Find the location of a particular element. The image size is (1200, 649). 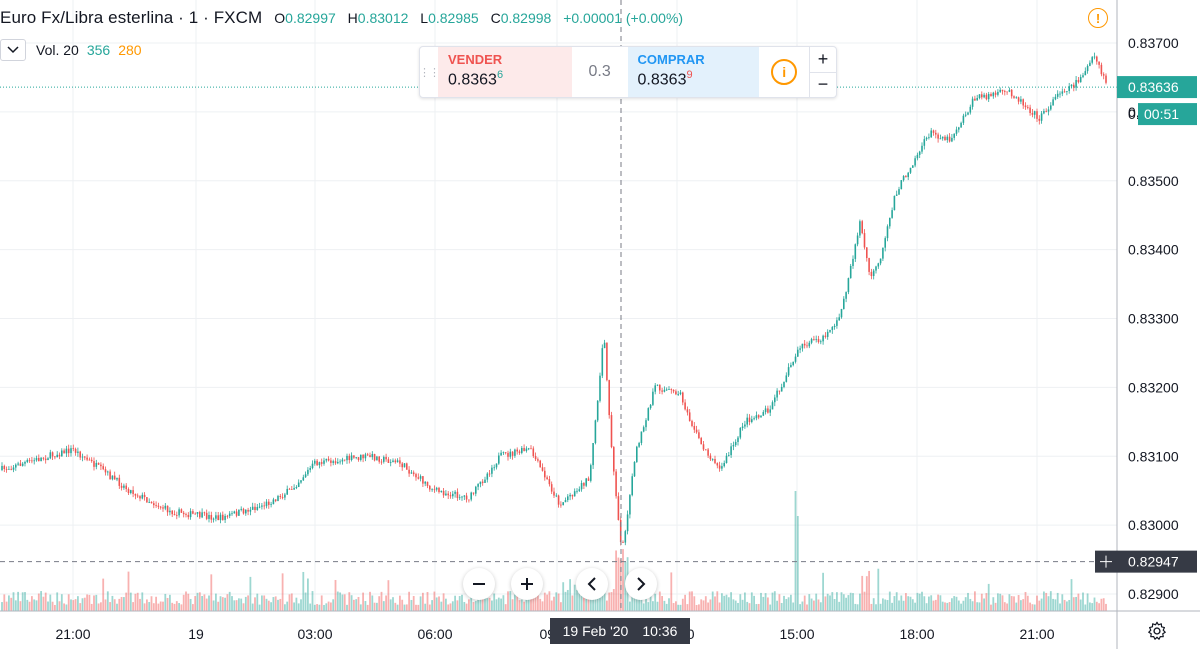

drag-handle-icon: ⋮⋮ is located at coordinates (429, 72).